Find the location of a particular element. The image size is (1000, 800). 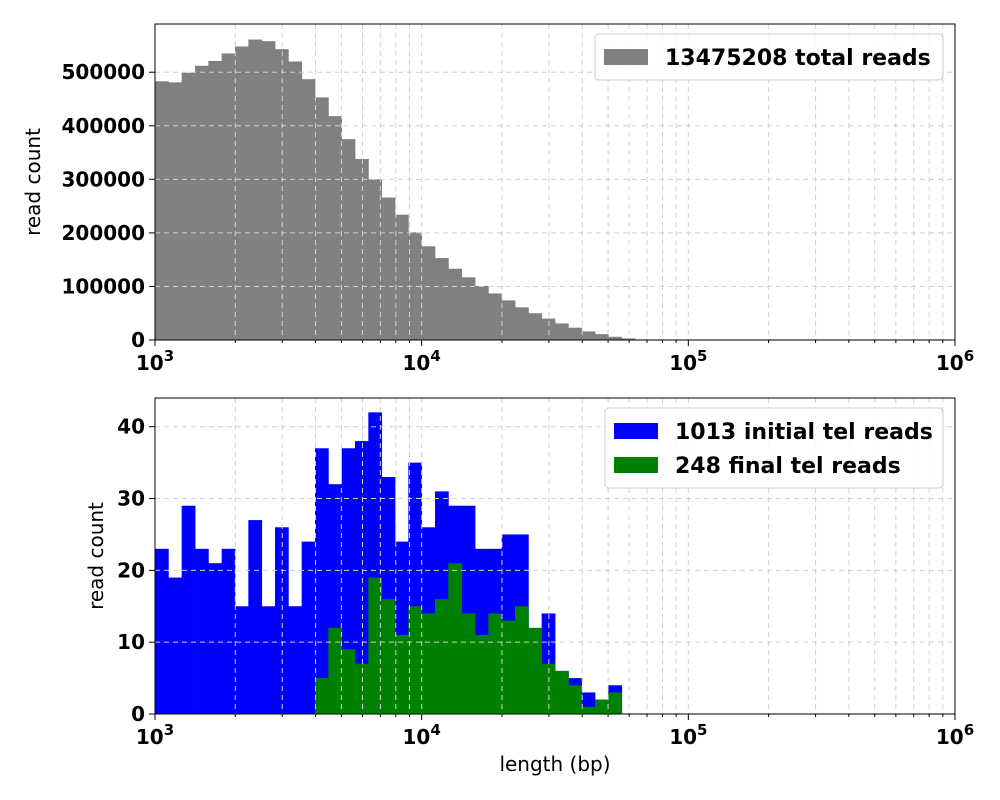

y-tick-label: 400000 is located at coordinates (104, 126).